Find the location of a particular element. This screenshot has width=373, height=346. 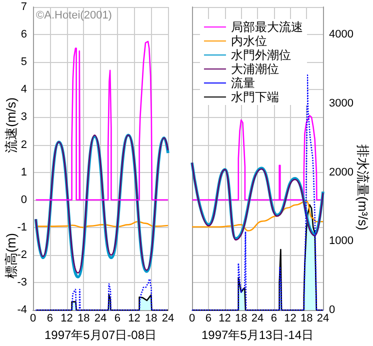

legend-label: 局部最大流速 is located at coordinates (267, 27).